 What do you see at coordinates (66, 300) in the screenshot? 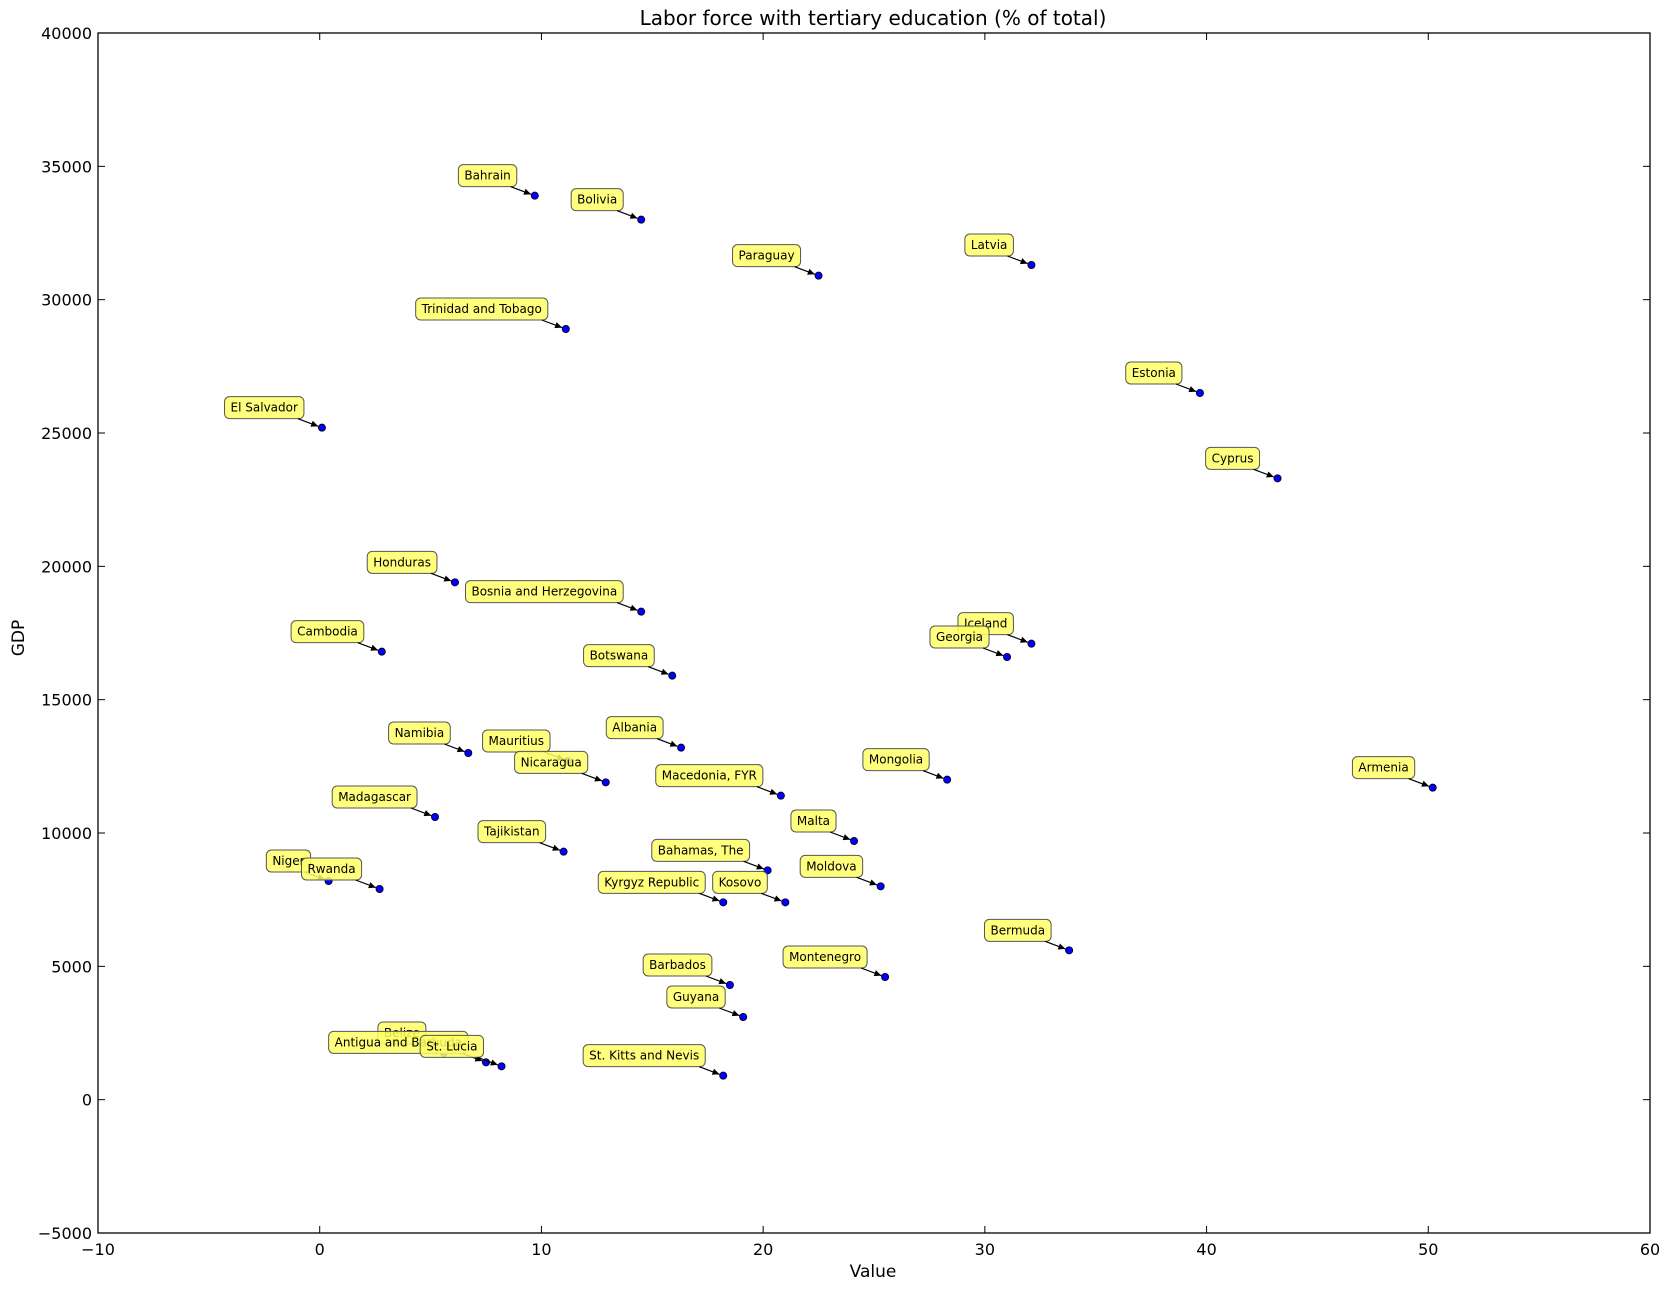
I see `y-tick-label: 30000` at bounding box center [66, 300].